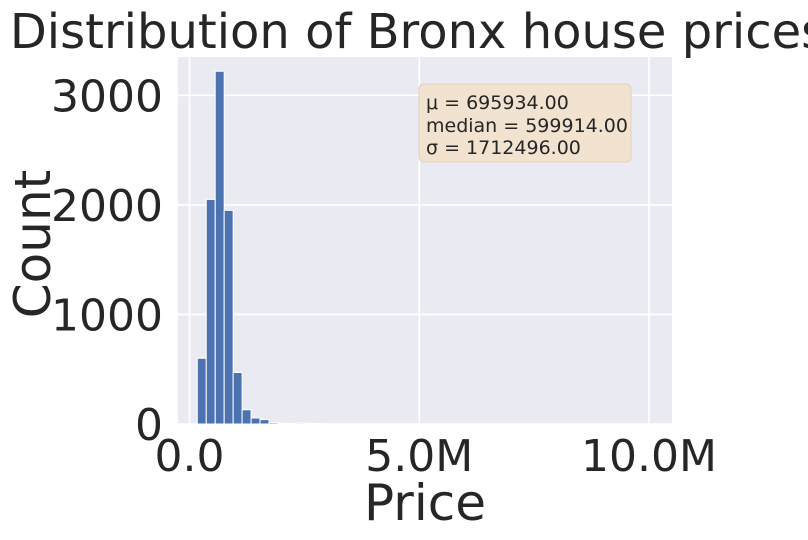  What do you see at coordinates (419, 456) in the screenshot?
I see `x-tick-label: 5.0M` at bounding box center [419, 456].